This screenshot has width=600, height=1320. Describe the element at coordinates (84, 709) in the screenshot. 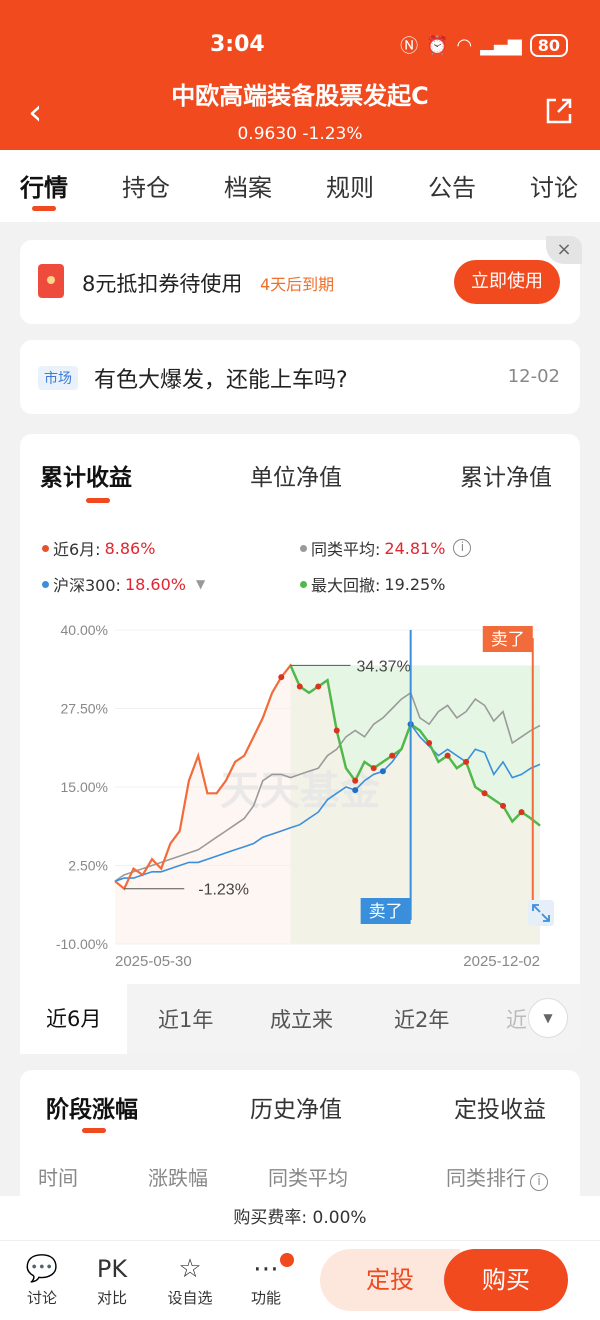

I see `y-tick-label: 27.50%` at that location.